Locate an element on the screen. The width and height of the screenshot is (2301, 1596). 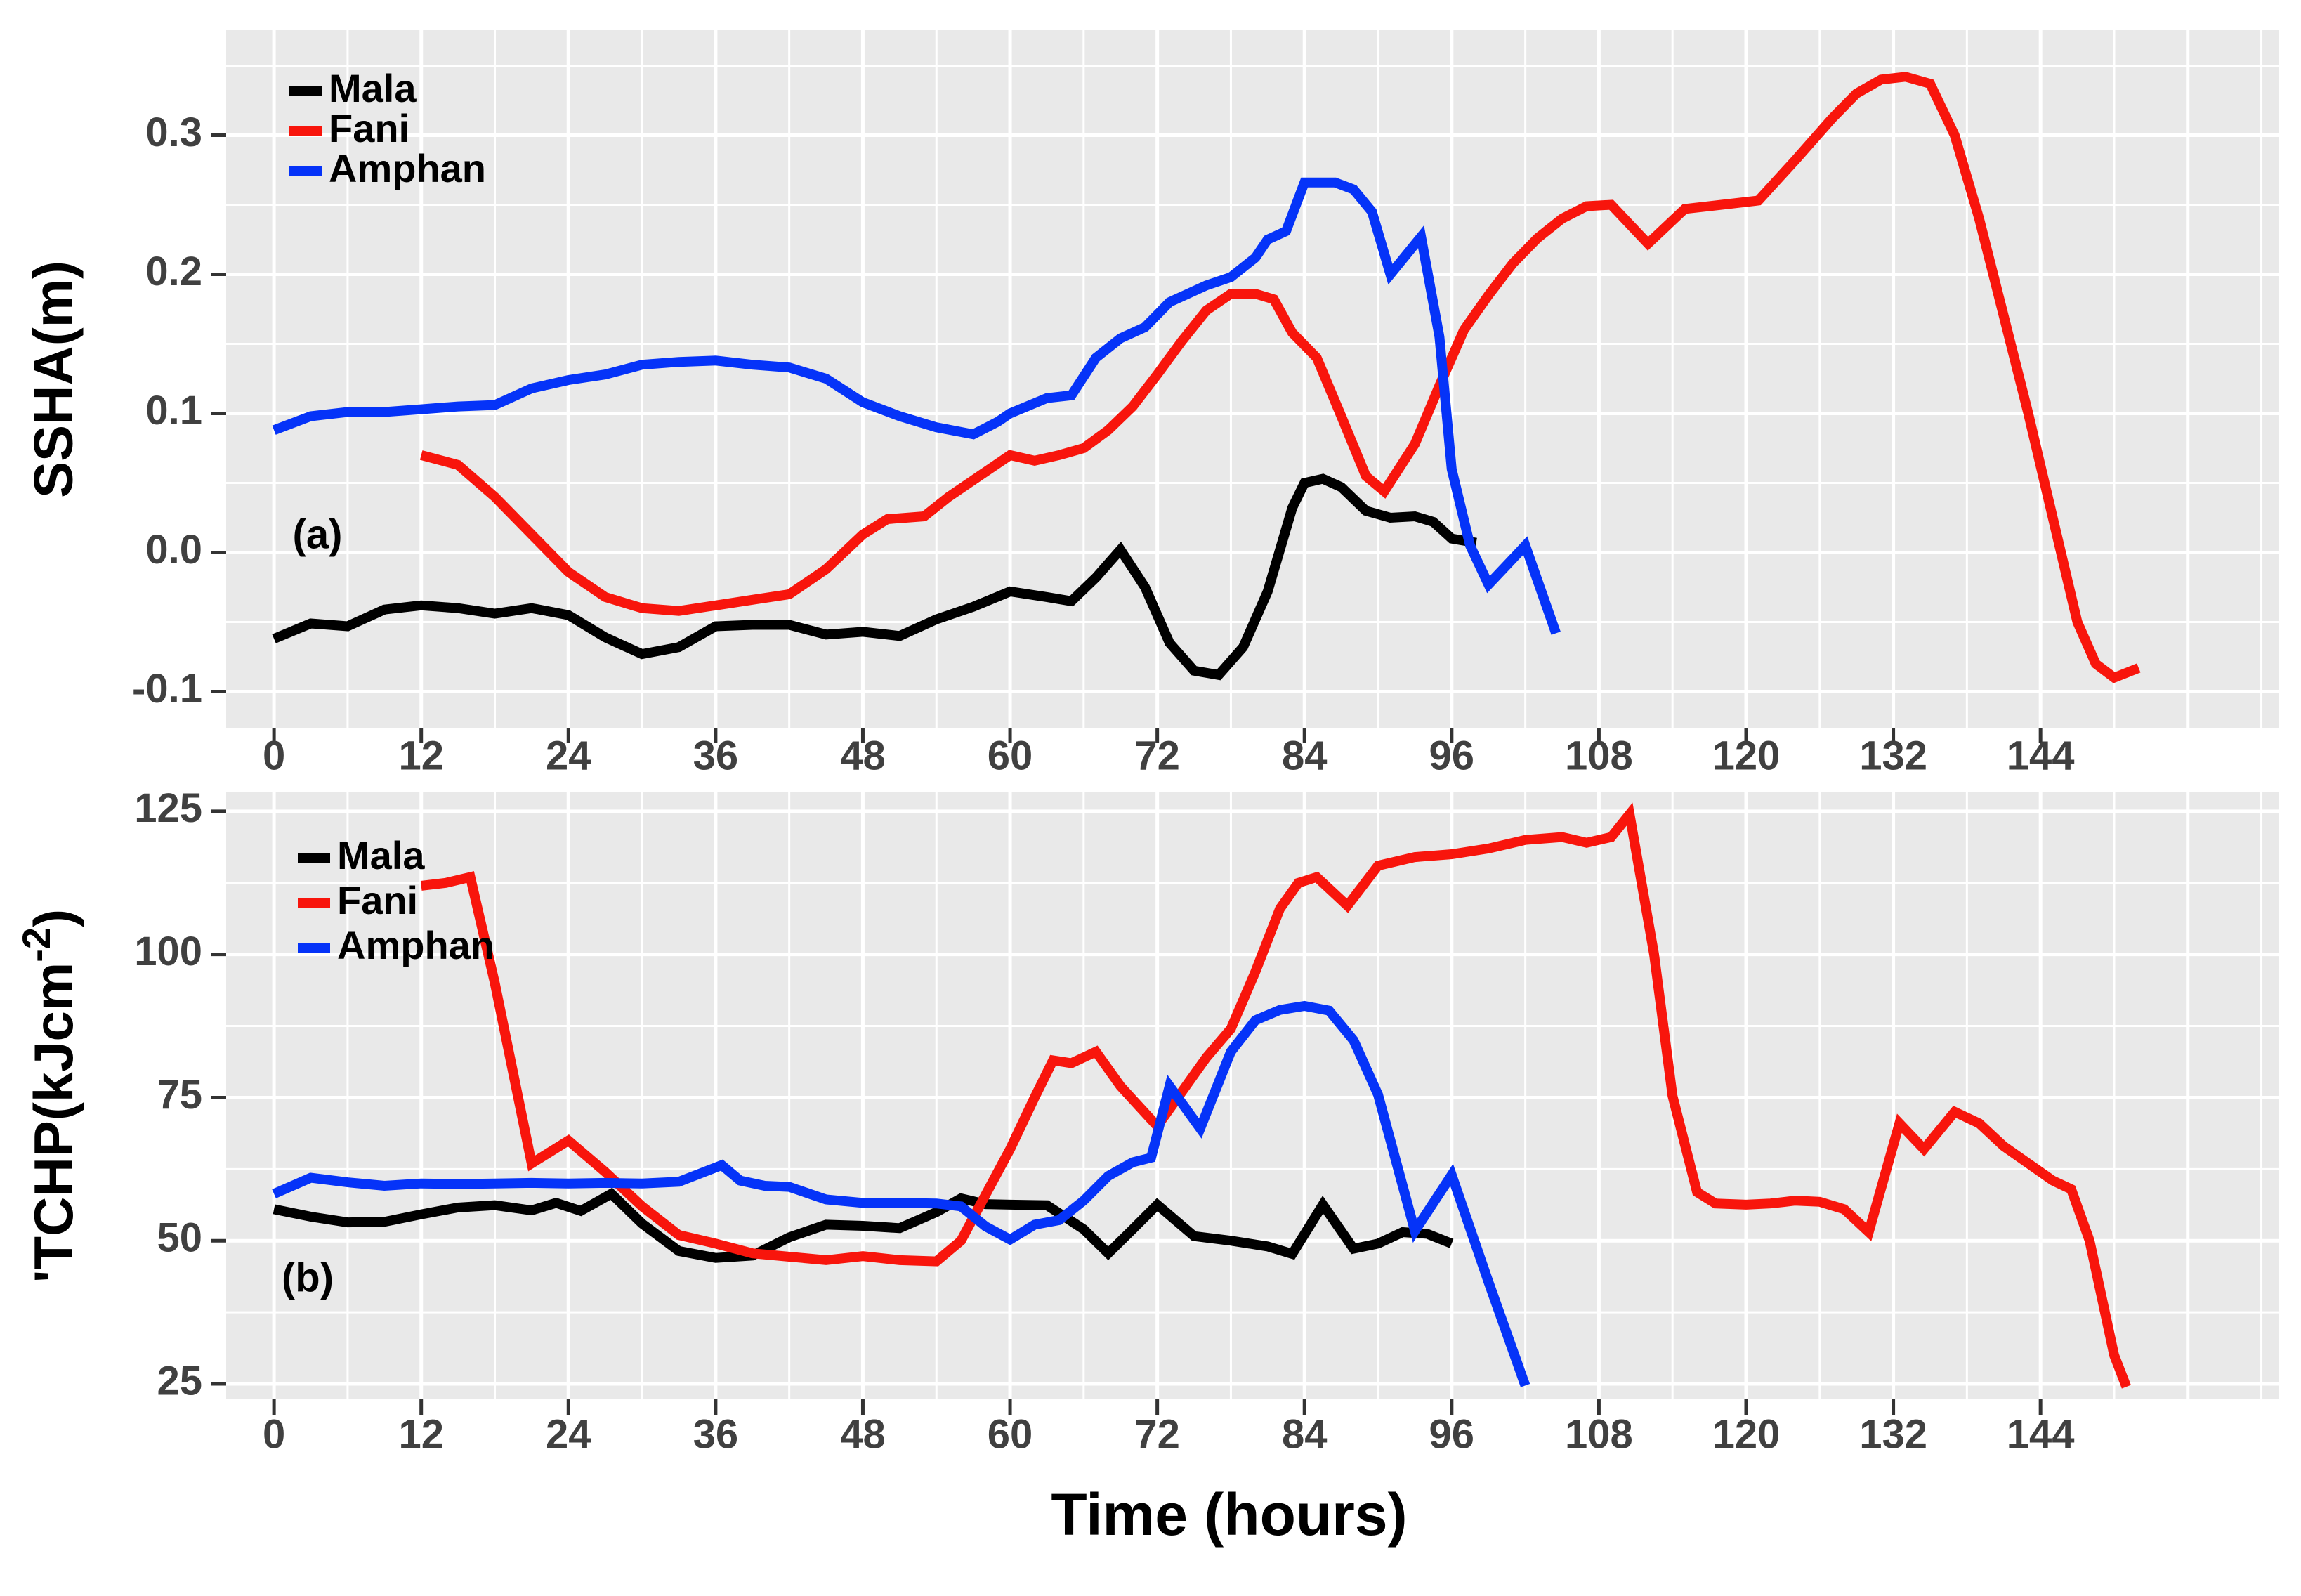
y-tick-label: 100 is located at coordinates (168, 951).